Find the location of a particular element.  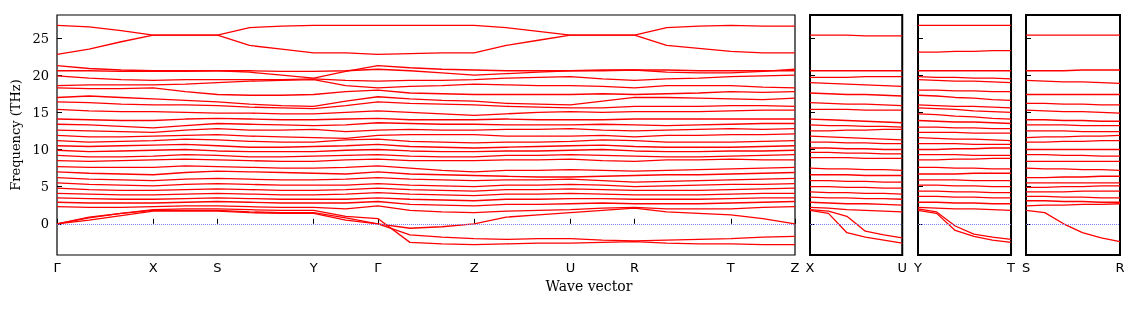

y-tick-label: 5 is located at coordinates (44, 187).